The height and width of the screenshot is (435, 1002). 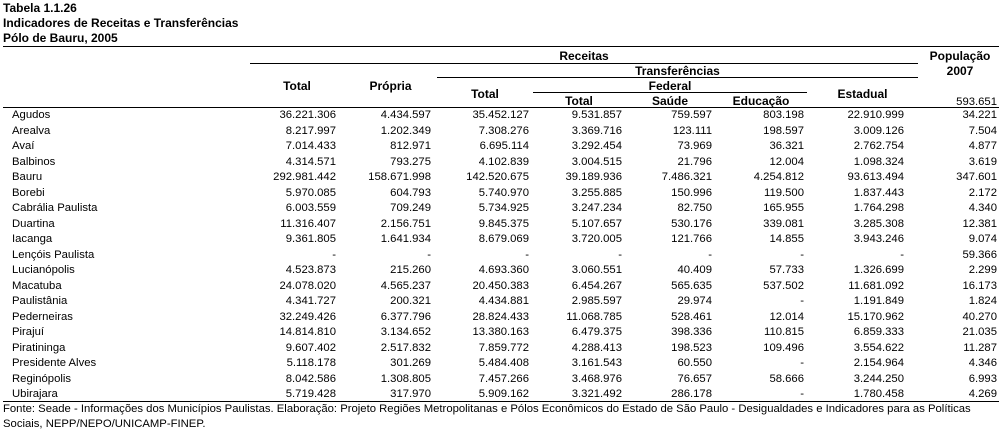 I want to click on estadual-cell: 1.764.298, so click(x=878, y=208).